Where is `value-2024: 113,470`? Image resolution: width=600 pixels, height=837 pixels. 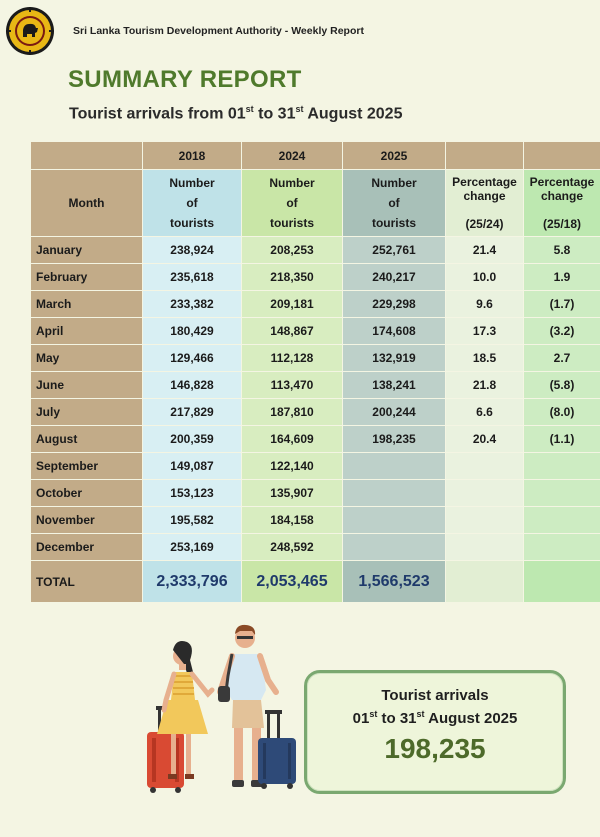 value-2024: 113,470 is located at coordinates (292, 385).